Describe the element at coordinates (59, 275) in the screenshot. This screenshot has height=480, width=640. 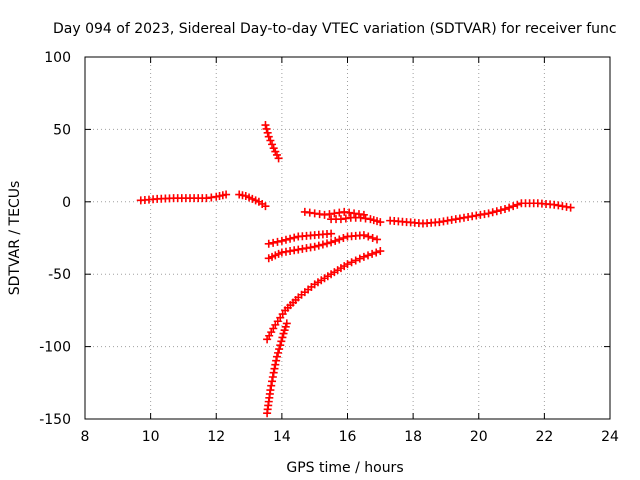
I see `y-tick-label: -50` at that location.